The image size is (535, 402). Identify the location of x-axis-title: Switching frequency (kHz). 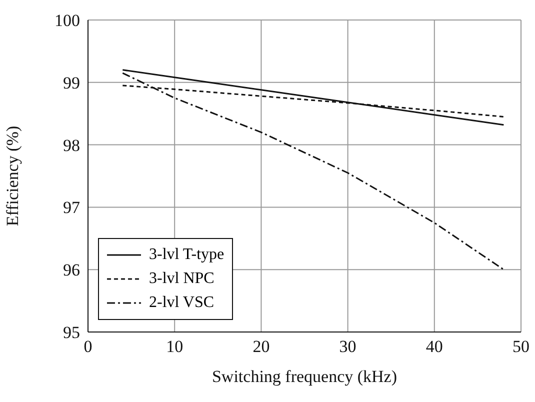
(305, 376).